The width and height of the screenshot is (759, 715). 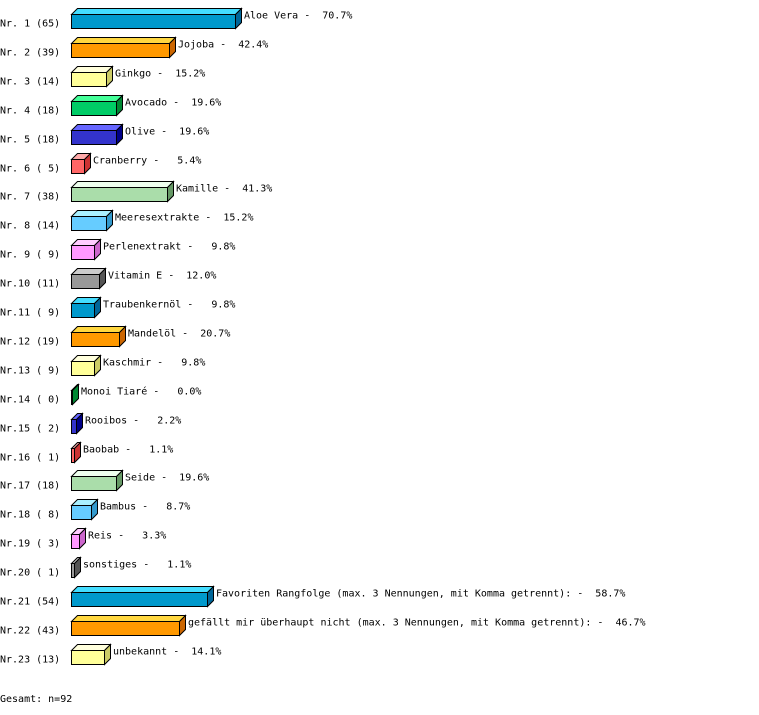 I want to click on bar-label: Perlenextrakt - 9.8%, so click(x=169, y=247).